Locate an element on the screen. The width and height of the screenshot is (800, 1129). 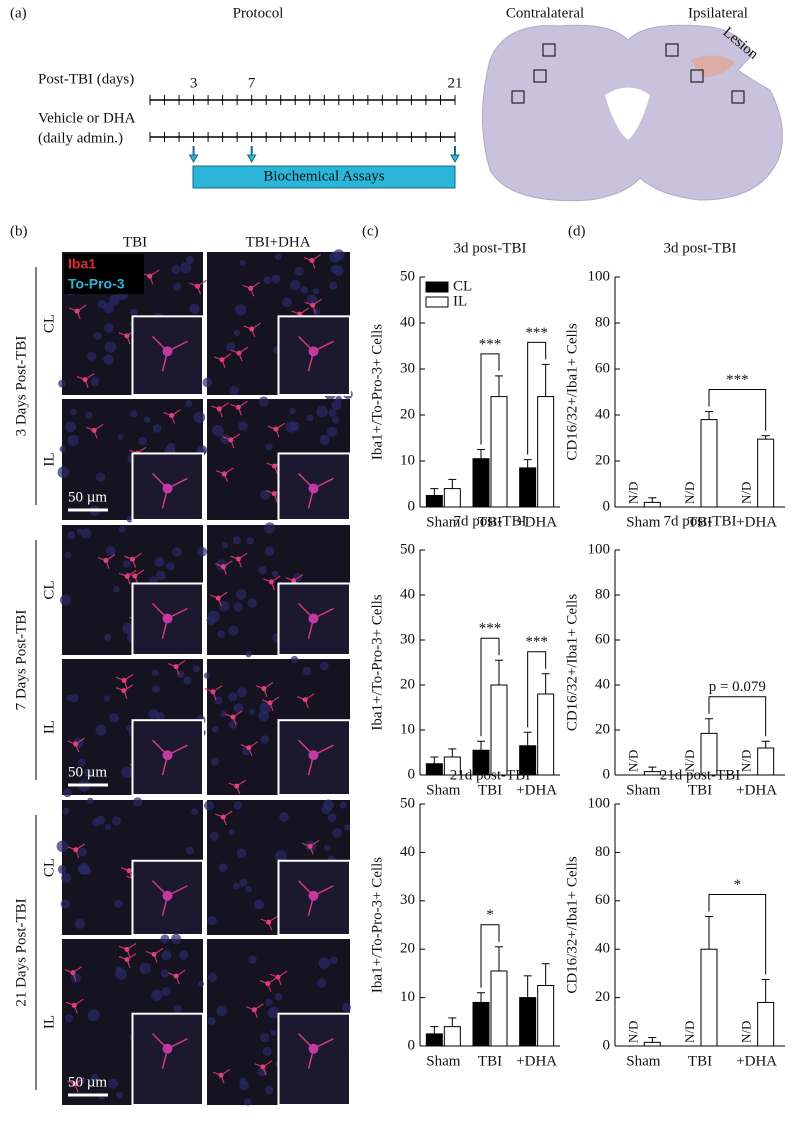
column-label: TBI is located at coordinates (135, 242).